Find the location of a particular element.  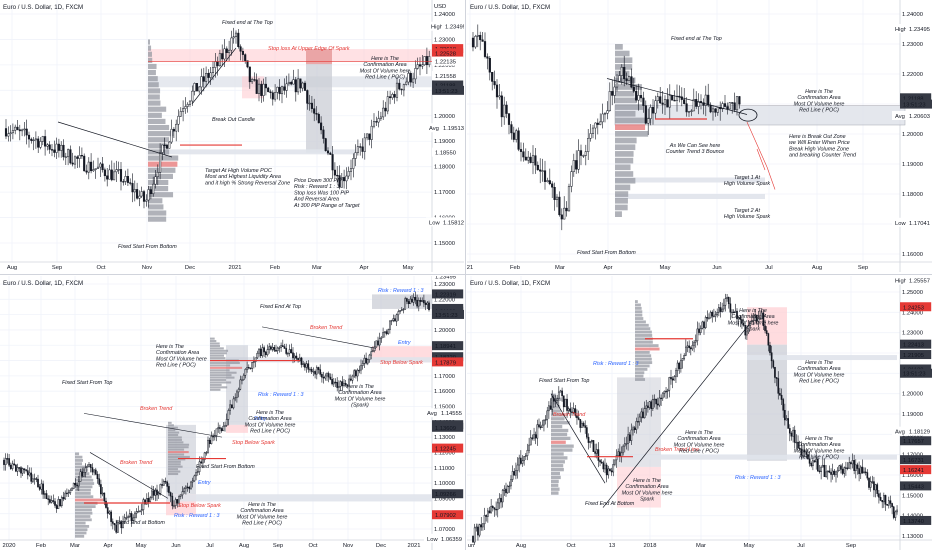

flag-countdown: 13:51:23 is located at coordinates (446, 92).